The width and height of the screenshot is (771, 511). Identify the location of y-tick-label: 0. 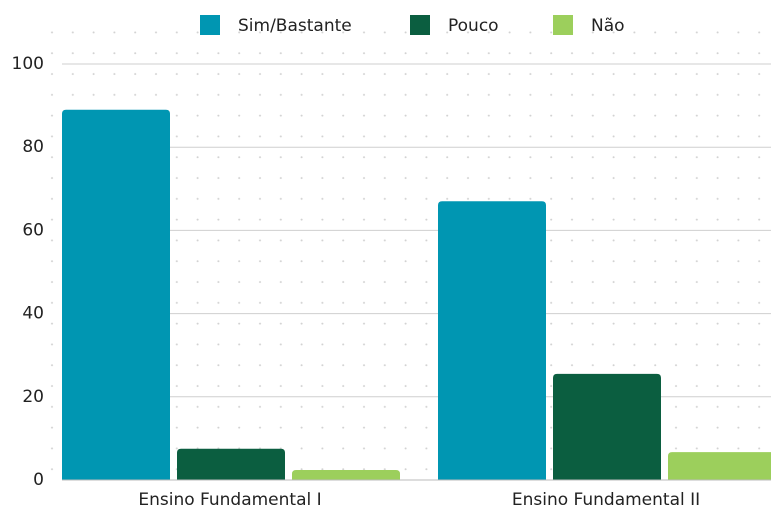
(38, 480).